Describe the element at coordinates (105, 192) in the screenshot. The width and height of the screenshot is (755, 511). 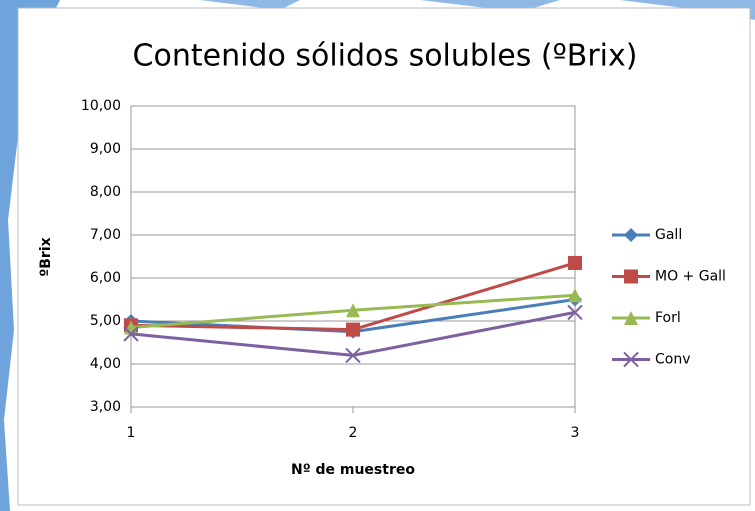
I see `y-tick-label: 8,00` at that location.